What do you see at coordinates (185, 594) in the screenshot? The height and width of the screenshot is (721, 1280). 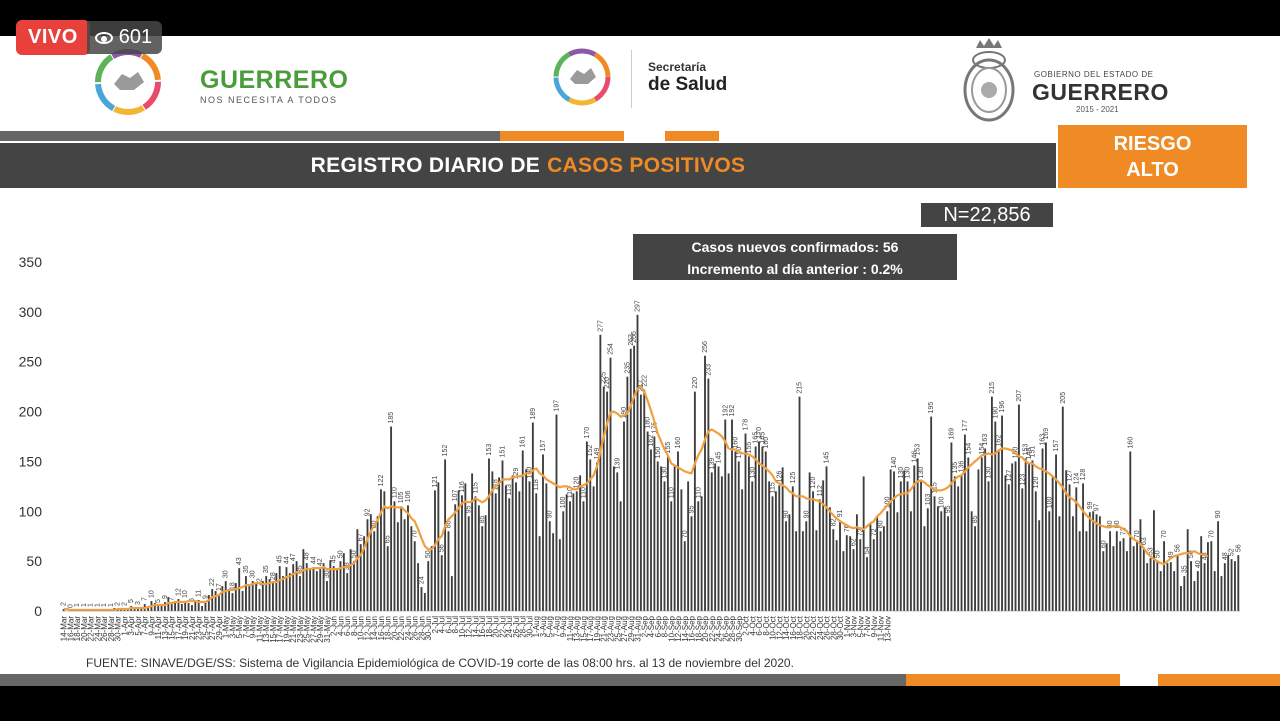 I see `bar-value-label: 10` at bounding box center [185, 594].